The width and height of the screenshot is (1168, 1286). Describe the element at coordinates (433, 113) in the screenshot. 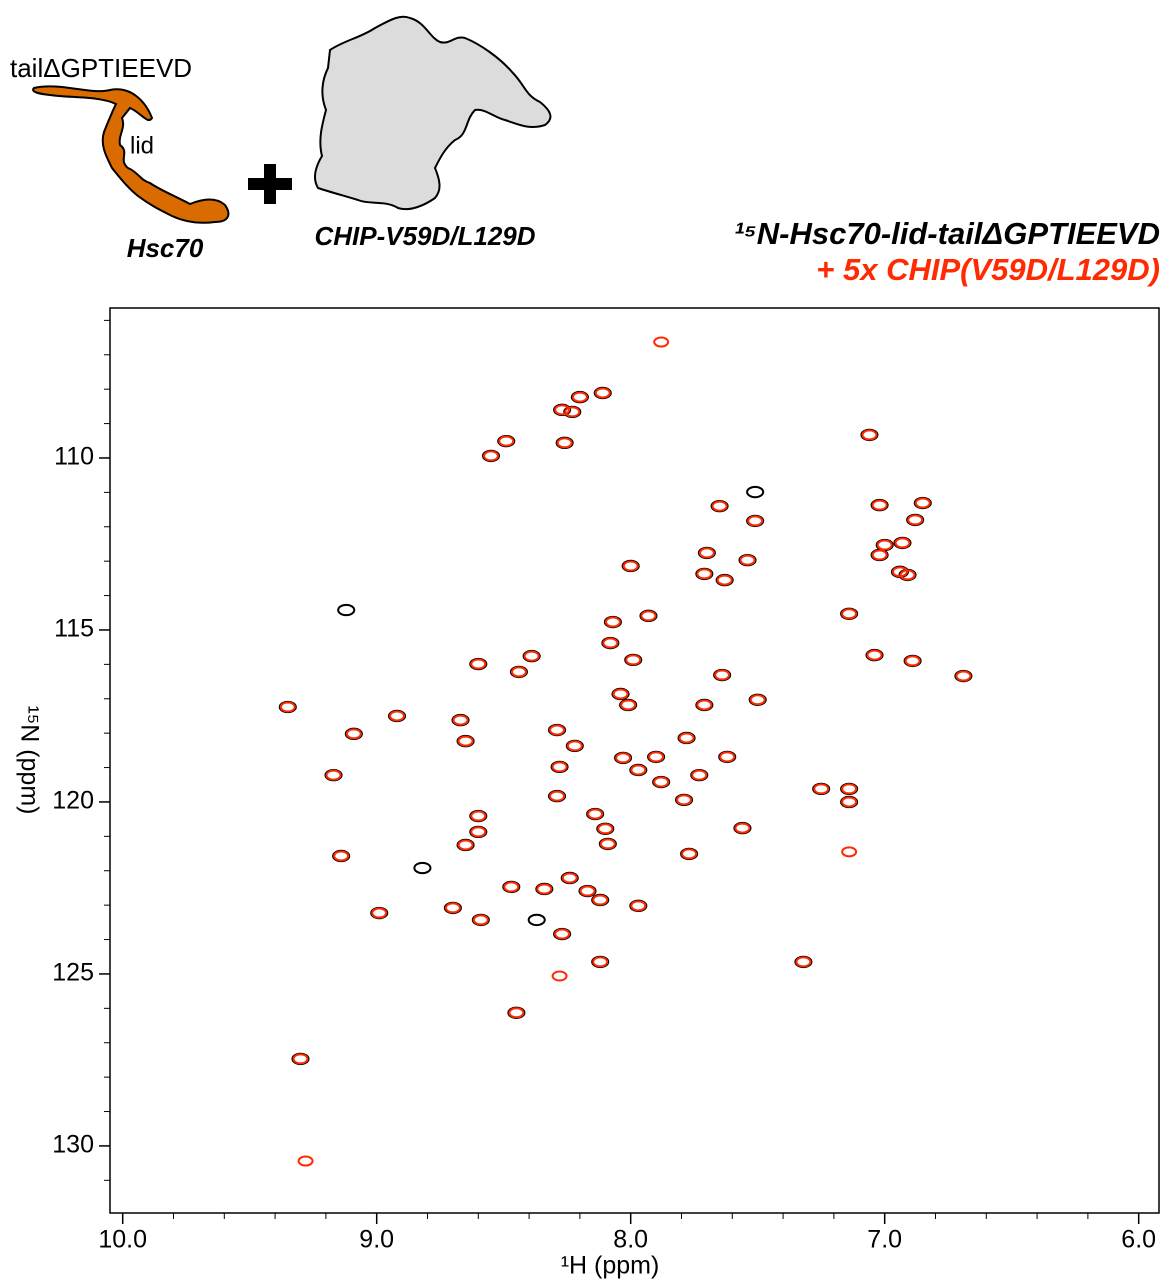

I see `chip-shape` at that location.